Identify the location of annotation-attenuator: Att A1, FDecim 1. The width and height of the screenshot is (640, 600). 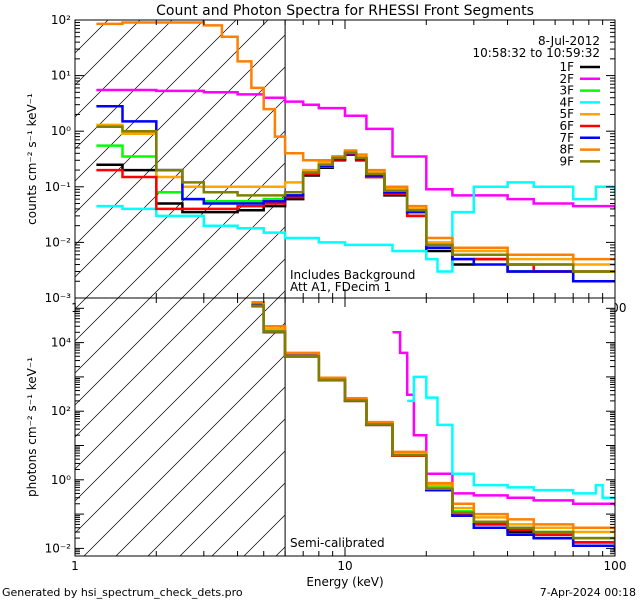
(340, 287).